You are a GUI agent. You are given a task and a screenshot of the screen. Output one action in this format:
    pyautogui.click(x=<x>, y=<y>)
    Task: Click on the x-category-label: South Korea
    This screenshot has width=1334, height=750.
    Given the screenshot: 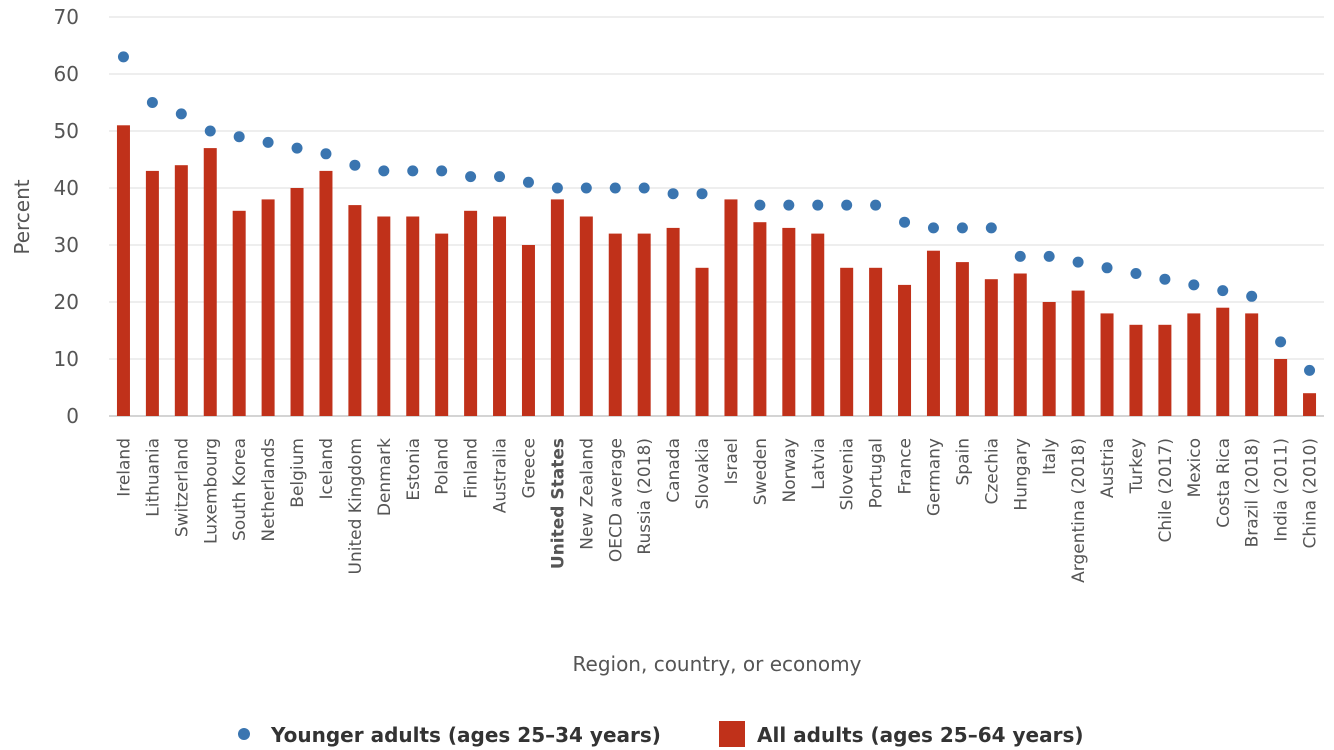 What is the action you would take?
    pyautogui.click(x=240, y=489)
    